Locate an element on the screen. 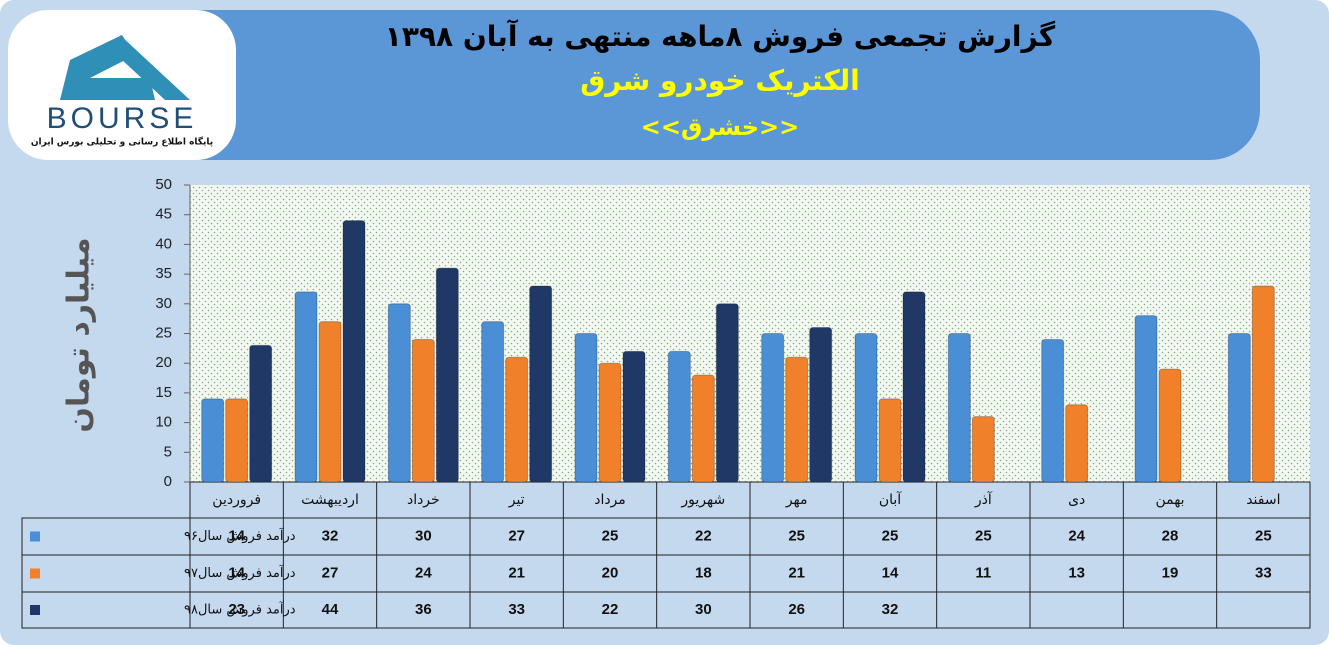  legend-label: درآمد فروش سال۹۷ is located at coordinates (240, 572).